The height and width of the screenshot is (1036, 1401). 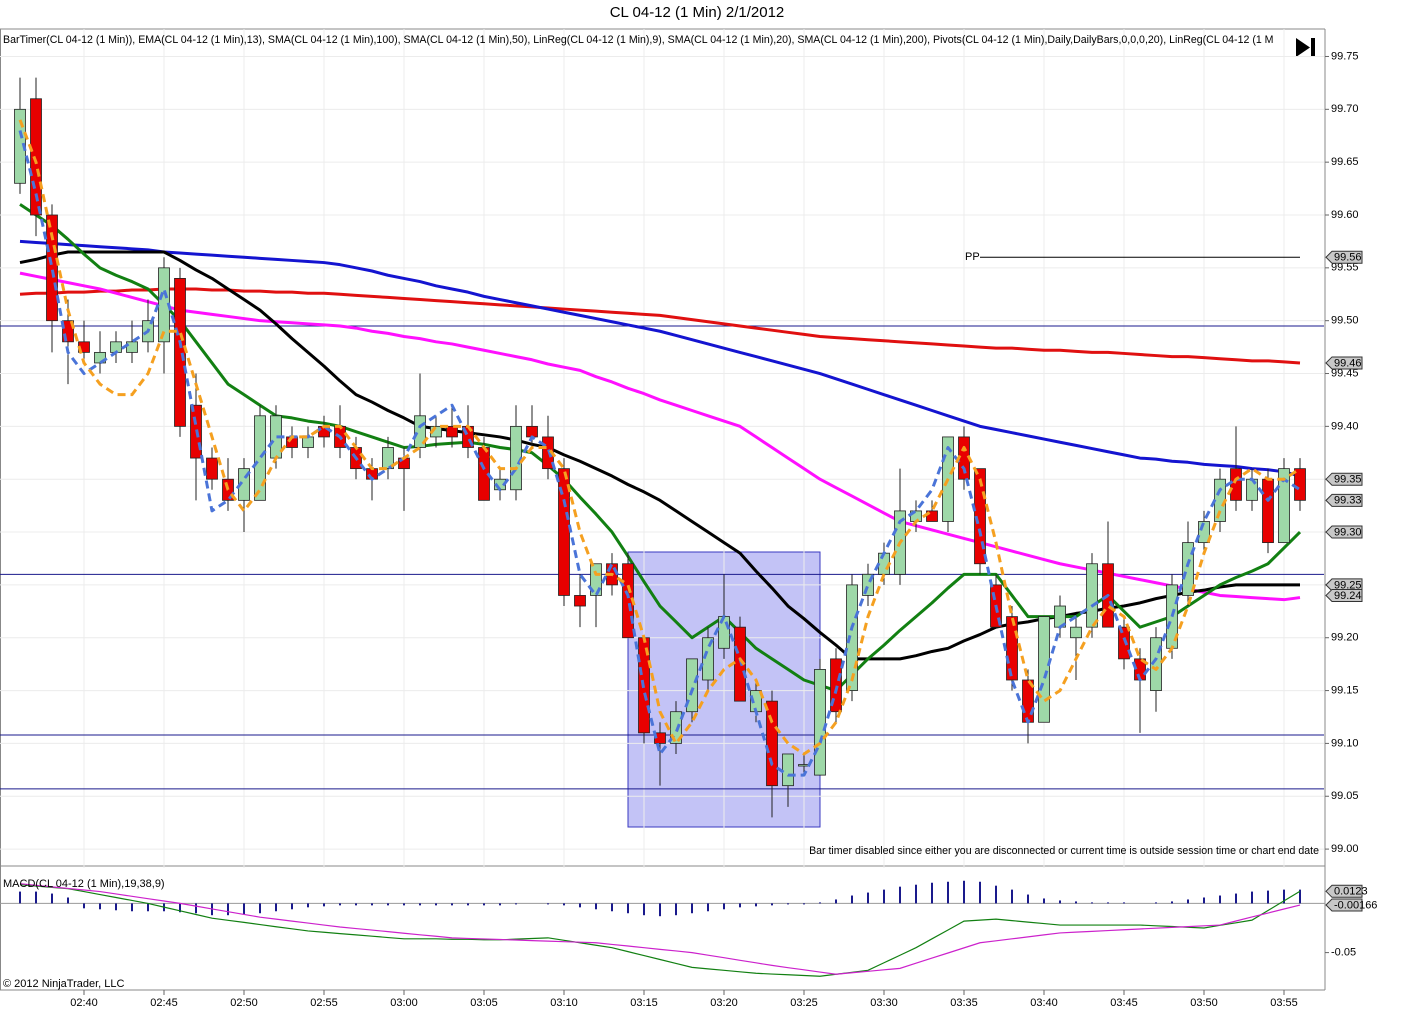 What do you see at coordinates (1124, 1003) in the screenshot?
I see `x-tick-label: 03:45` at bounding box center [1124, 1003].